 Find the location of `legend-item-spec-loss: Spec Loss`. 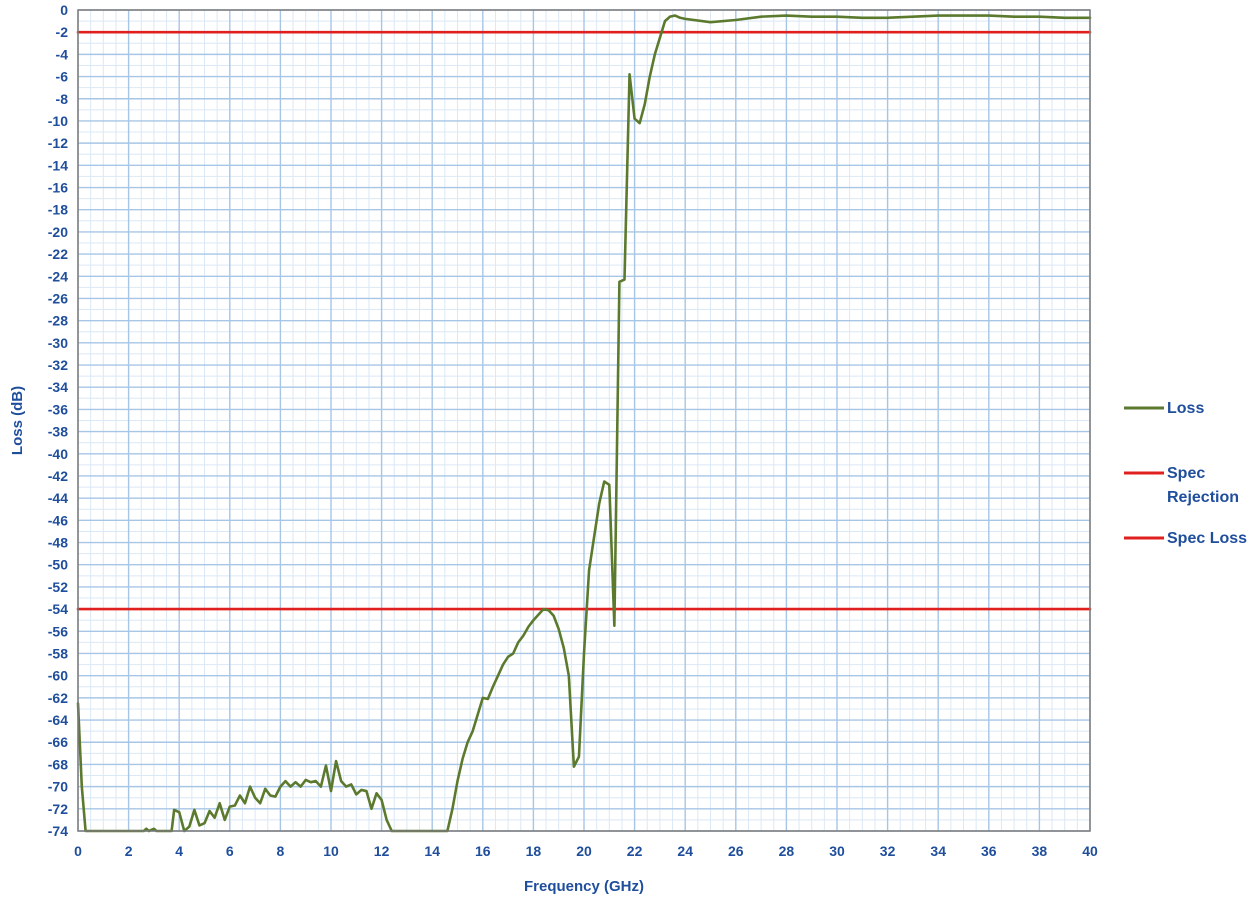

legend-item-spec-loss: Spec Loss is located at coordinates (1185, 538).